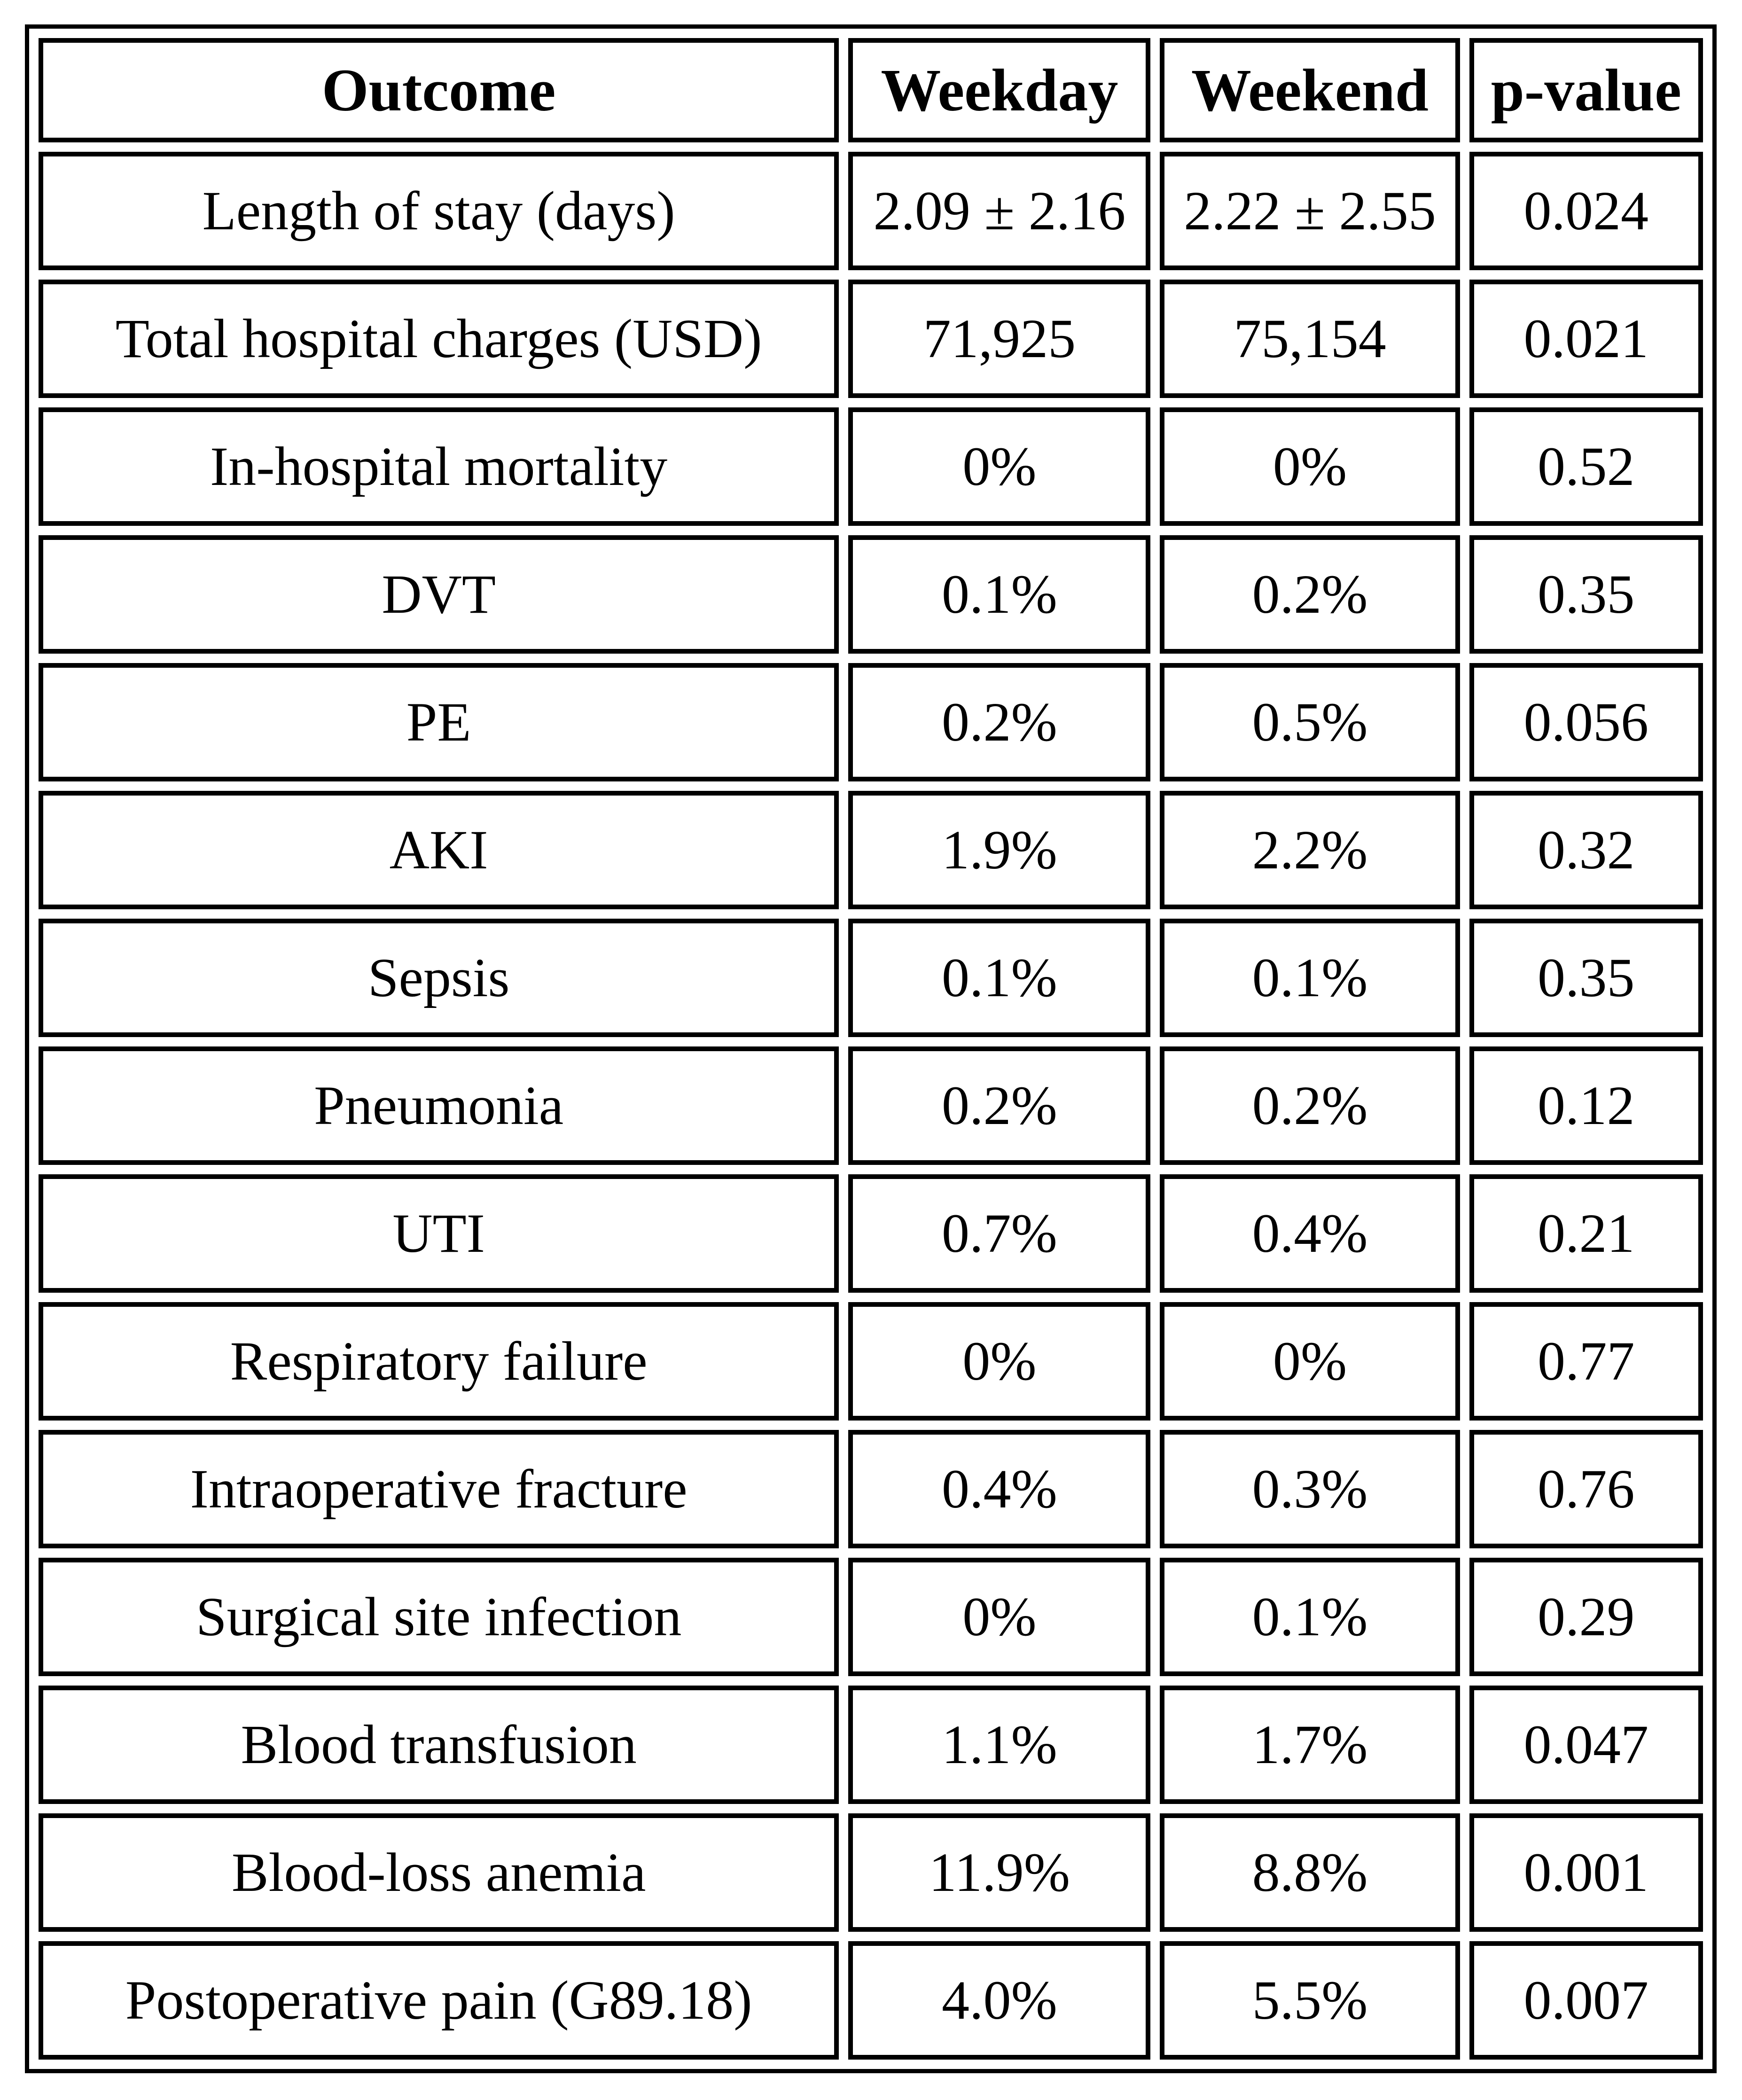 Image resolution: width=1742 pixels, height=2100 pixels. What do you see at coordinates (1310, 1872) in the screenshot?
I see `weekend-cell: 8.8%` at bounding box center [1310, 1872].